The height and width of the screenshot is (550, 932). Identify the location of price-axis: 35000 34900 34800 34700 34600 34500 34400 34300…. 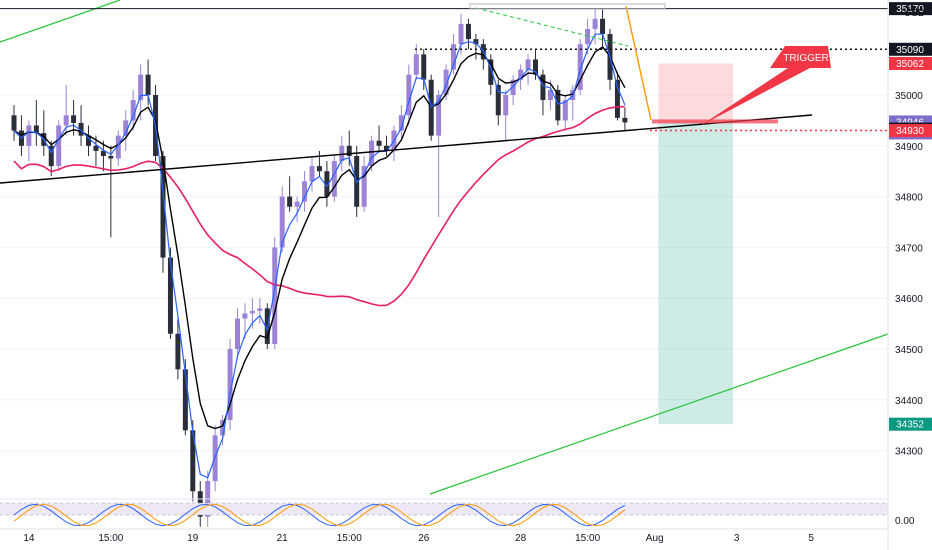
(909, 275).